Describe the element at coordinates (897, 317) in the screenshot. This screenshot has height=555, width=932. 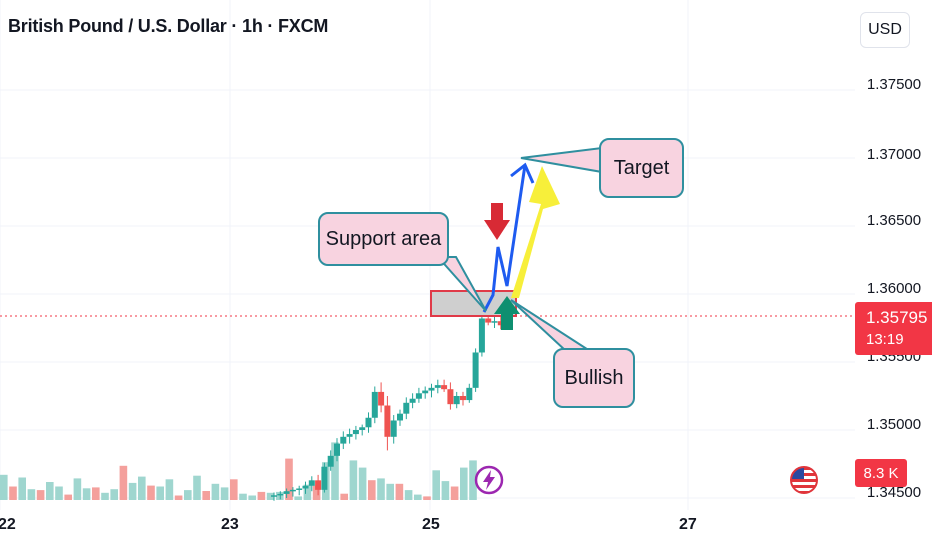
I see `last-price-value: 1.35795` at that location.